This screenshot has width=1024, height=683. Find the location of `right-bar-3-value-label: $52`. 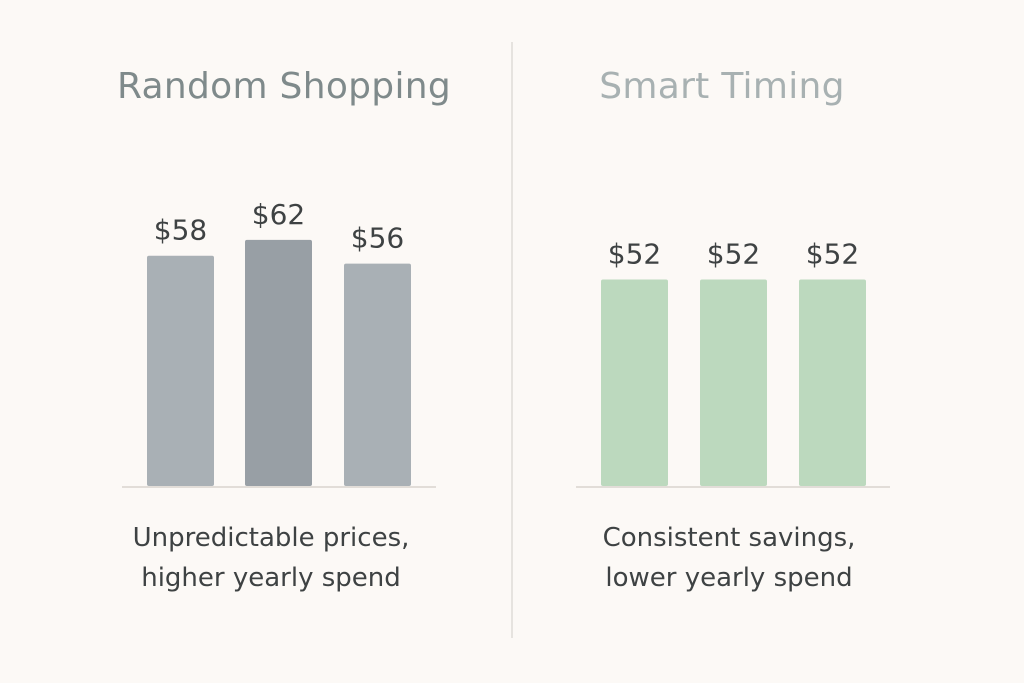

right-bar-3-value-label: $52 is located at coordinates (832, 254).